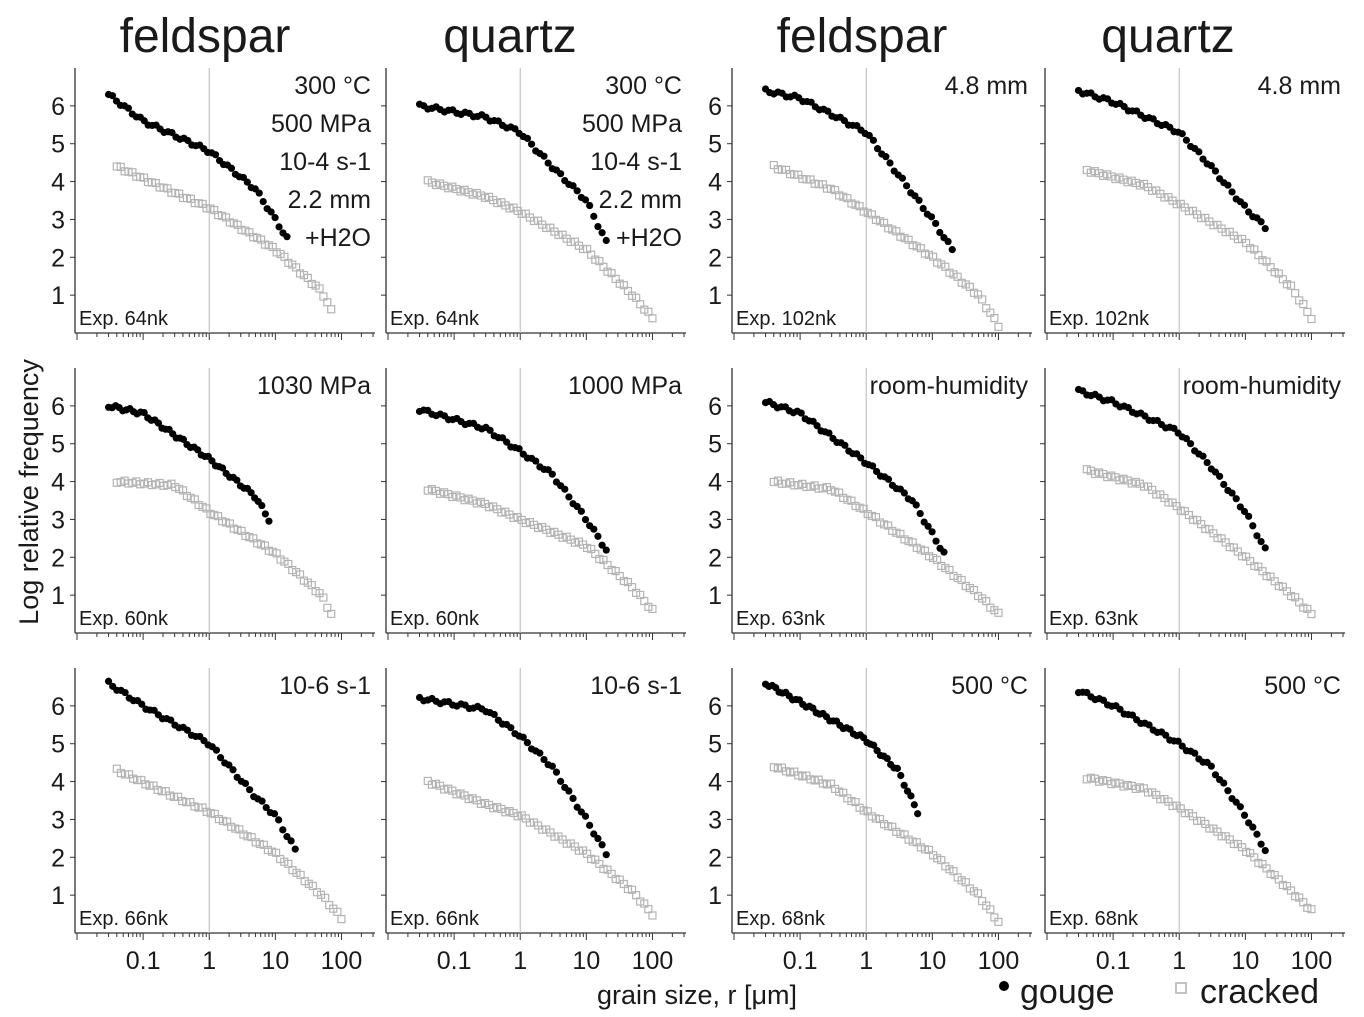  What do you see at coordinates (1004, 986) in the screenshot?
I see `legend-gouge-marker` at bounding box center [1004, 986].